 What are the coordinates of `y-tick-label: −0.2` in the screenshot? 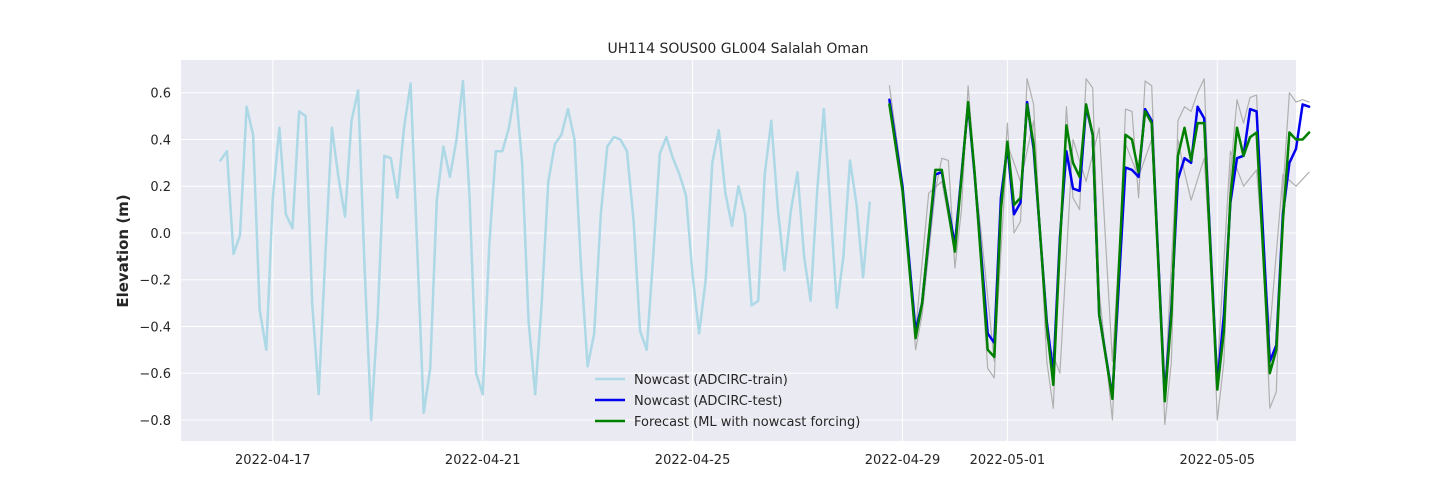 It's located at (155, 281).